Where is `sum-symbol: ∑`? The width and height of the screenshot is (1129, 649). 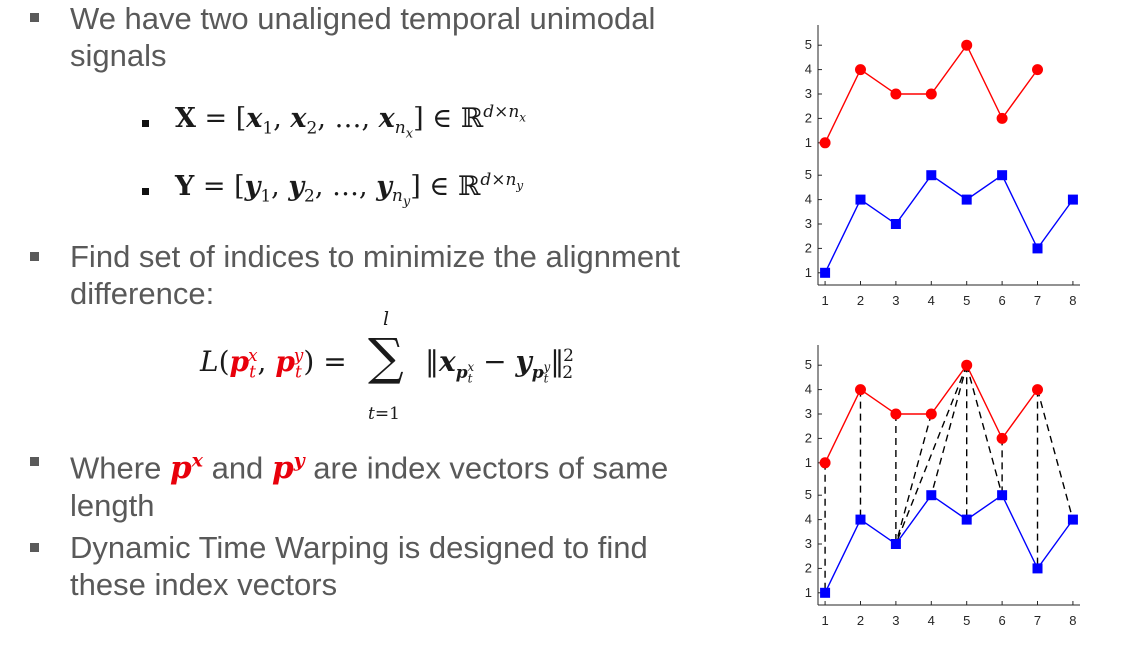 sum-symbol: ∑ is located at coordinates (386, 357).